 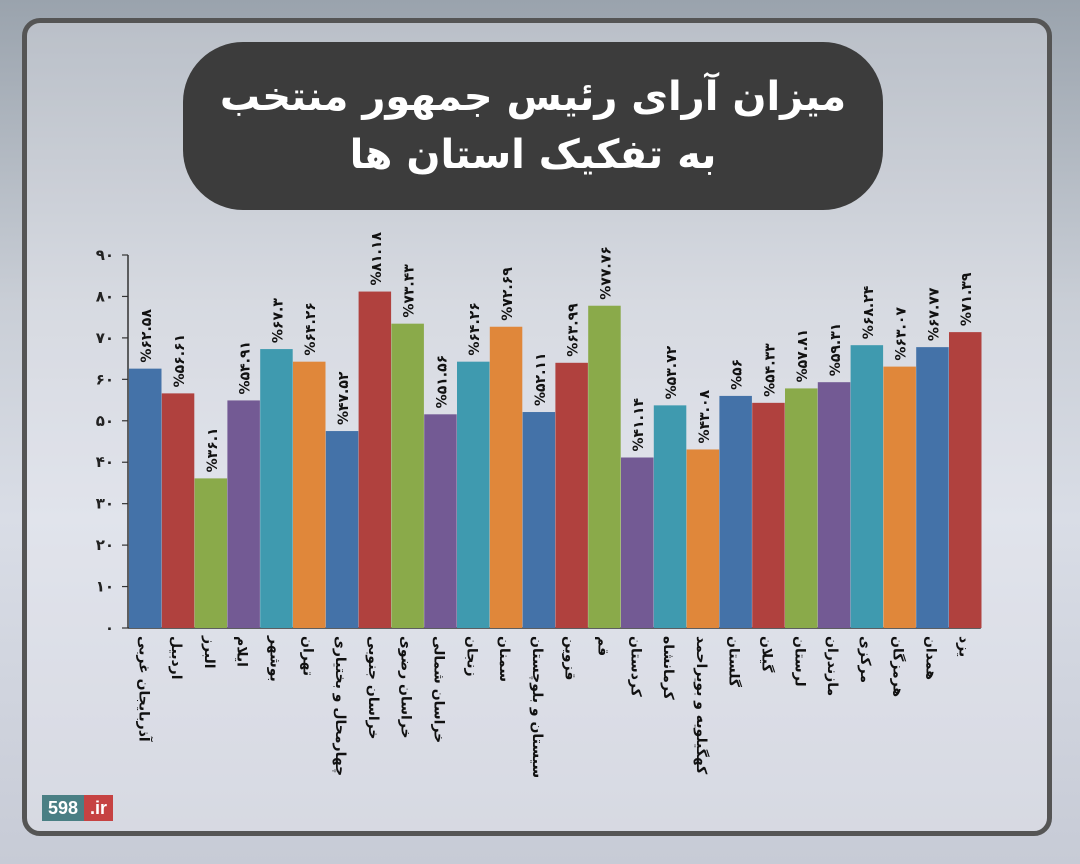 What do you see at coordinates (672, 372) in the screenshot?
I see `data-label: %۵۳.۷۲` at bounding box center [672, 372].